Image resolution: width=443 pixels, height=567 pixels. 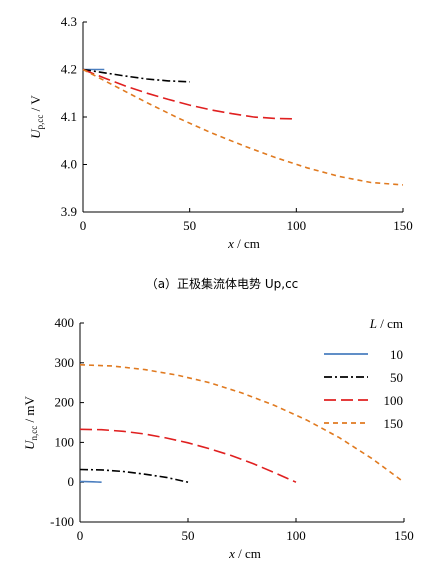 What do you see at coordinates (65, 362) in the screenshot?
I see `chart-b-y-tick-label: 300` at bounding box center [65, 362].